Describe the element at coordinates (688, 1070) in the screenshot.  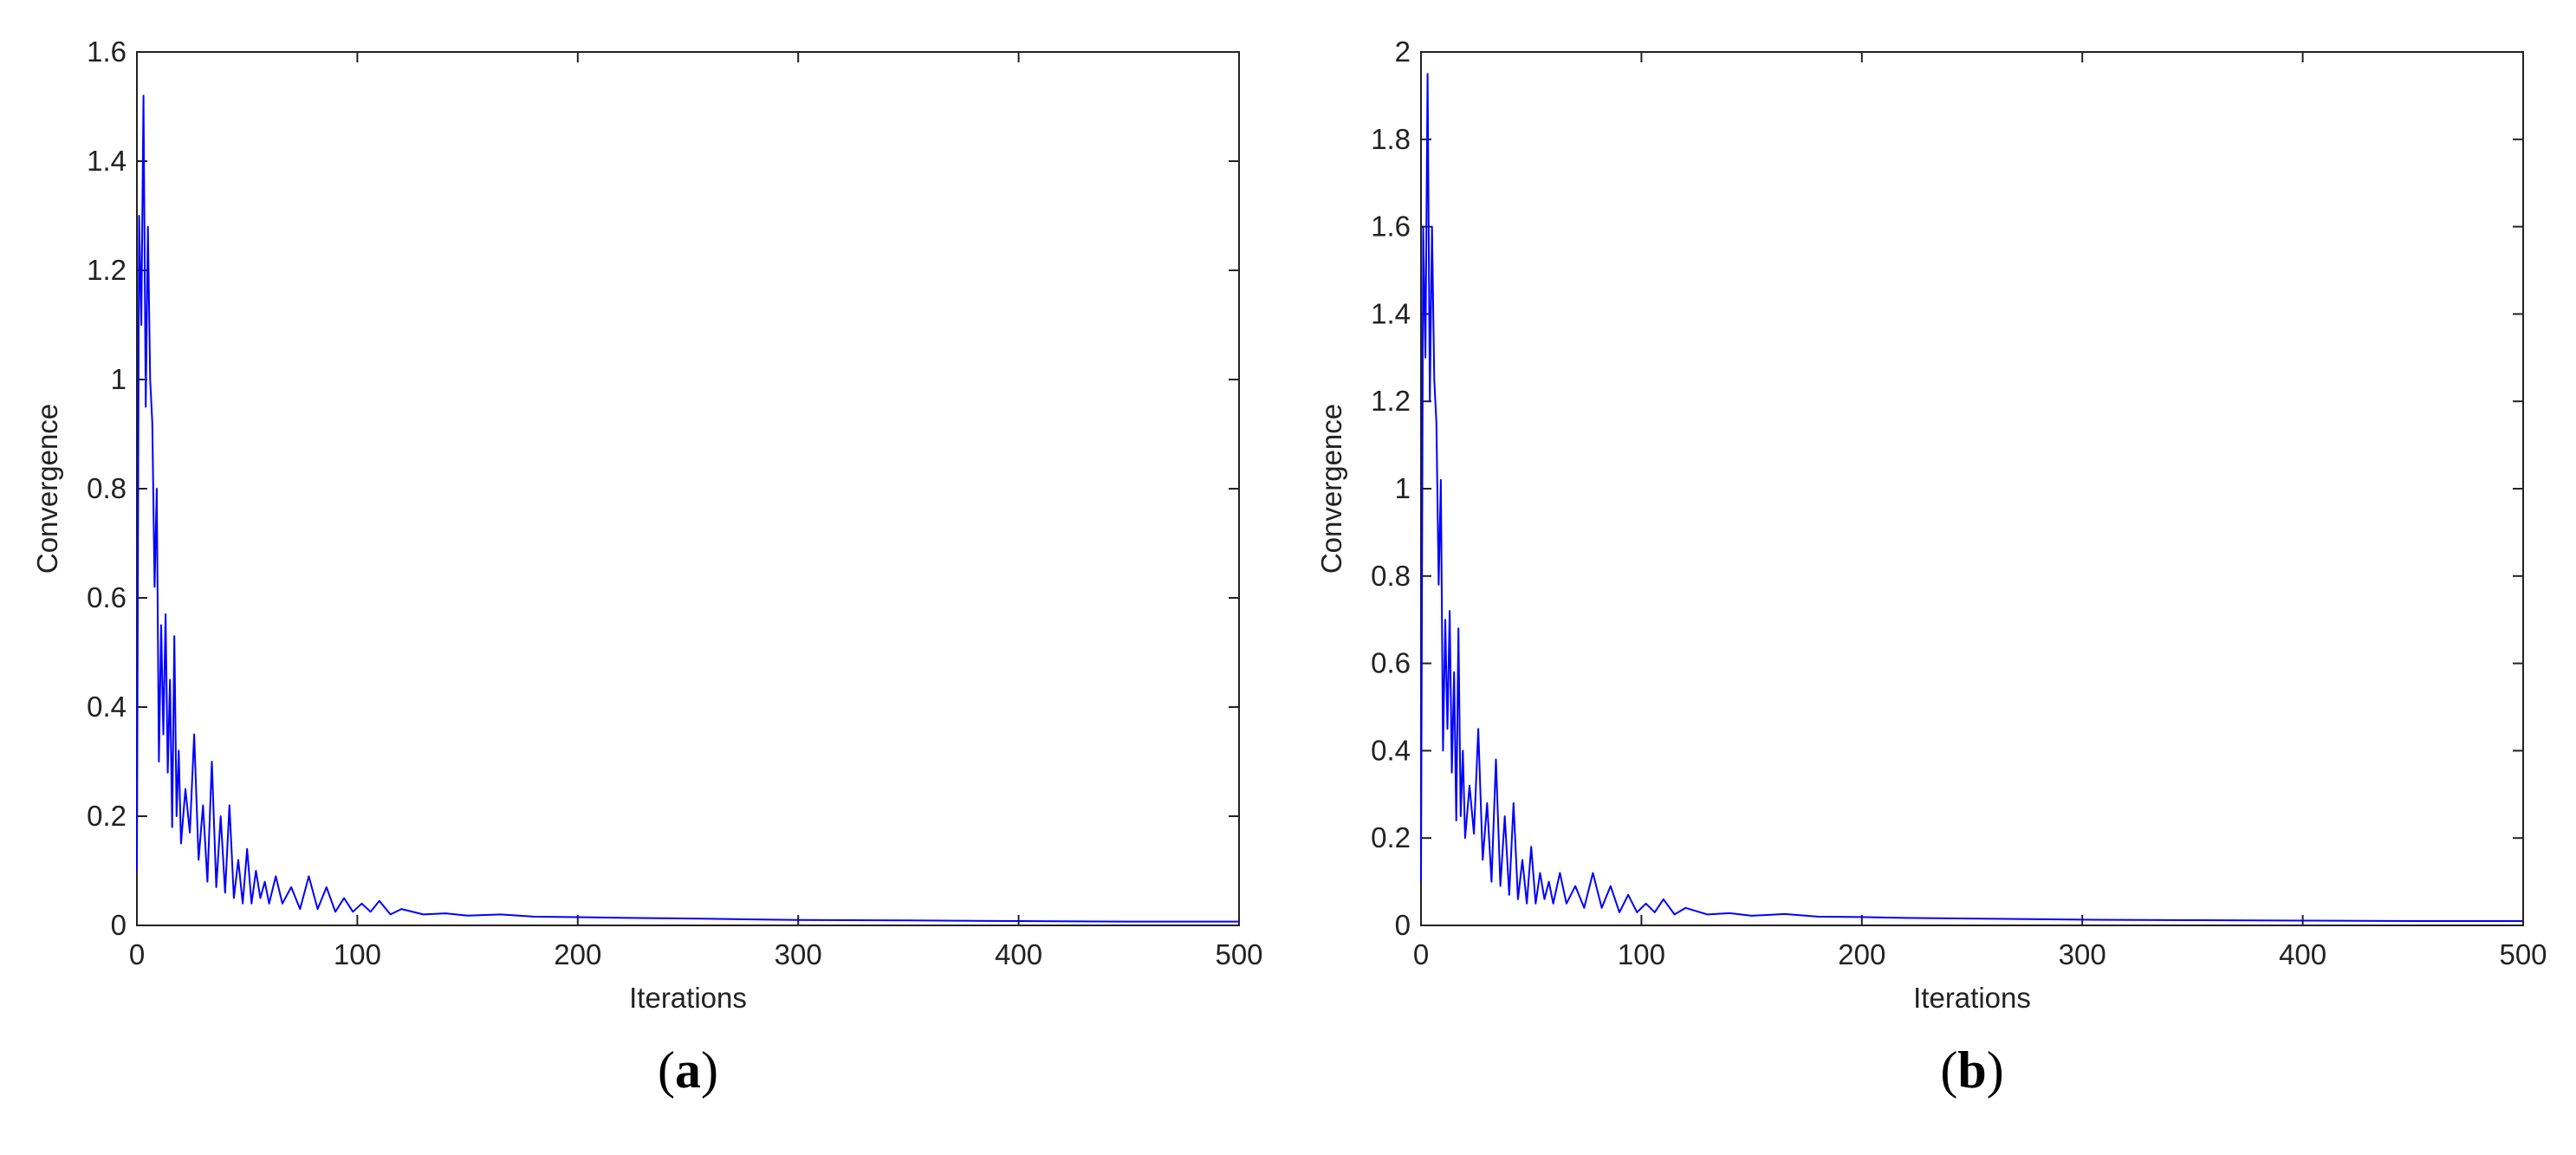
I see `panel-caption: (a)` at that location.